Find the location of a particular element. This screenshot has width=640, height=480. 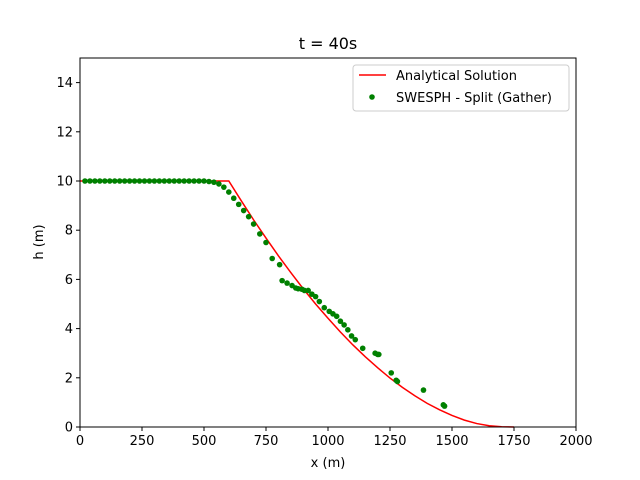

x-axis-label: x (m) is located at coordinates (328, 463).